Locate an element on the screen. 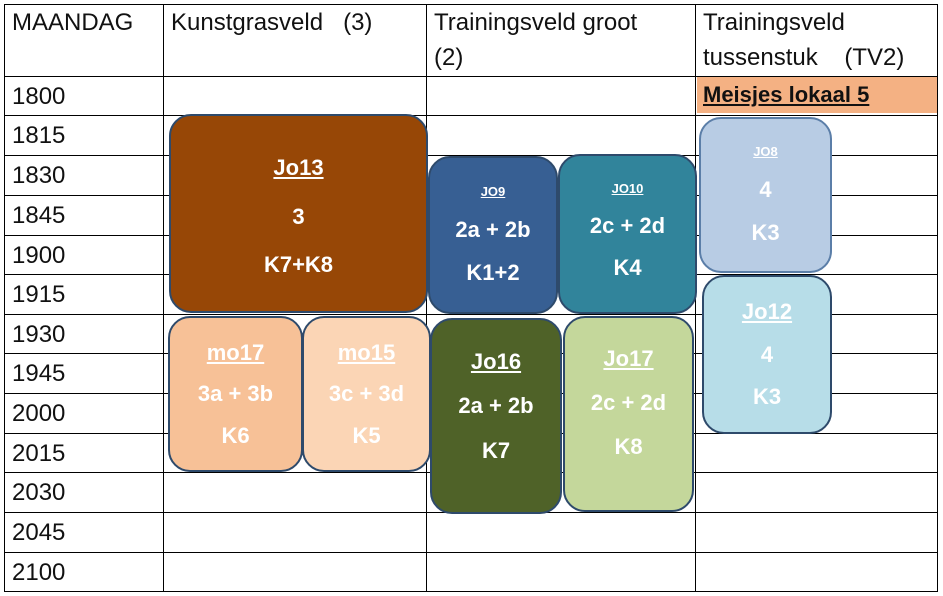 The image size is (943, 596). column-header-tussenstuk-line1: Trainingsveld is located at coordinates (774, 22).